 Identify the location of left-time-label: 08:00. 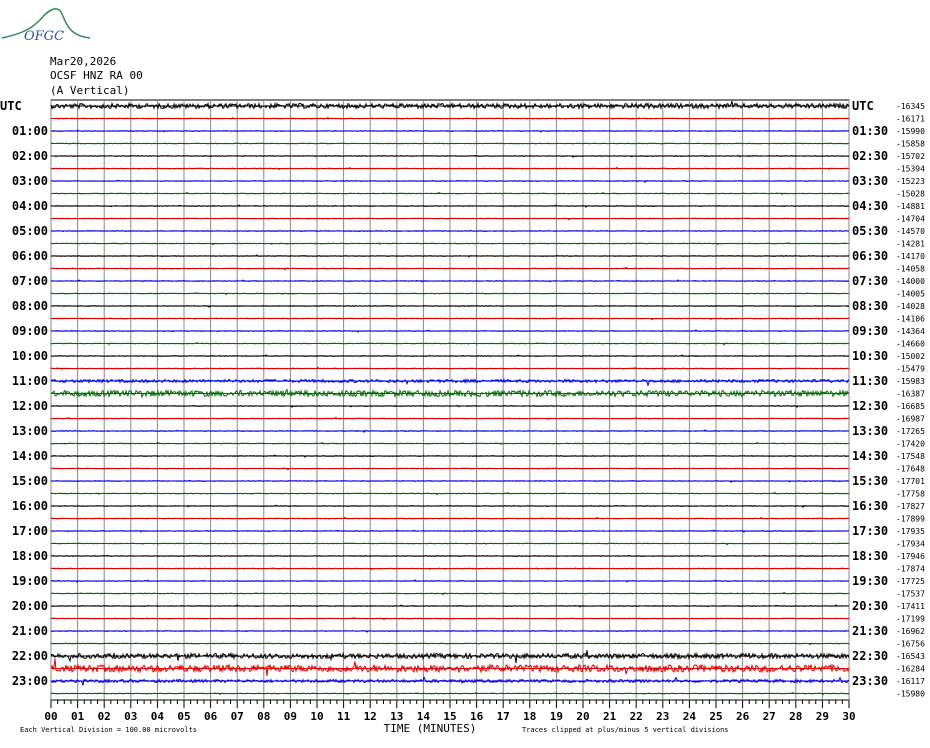
(30, 306).